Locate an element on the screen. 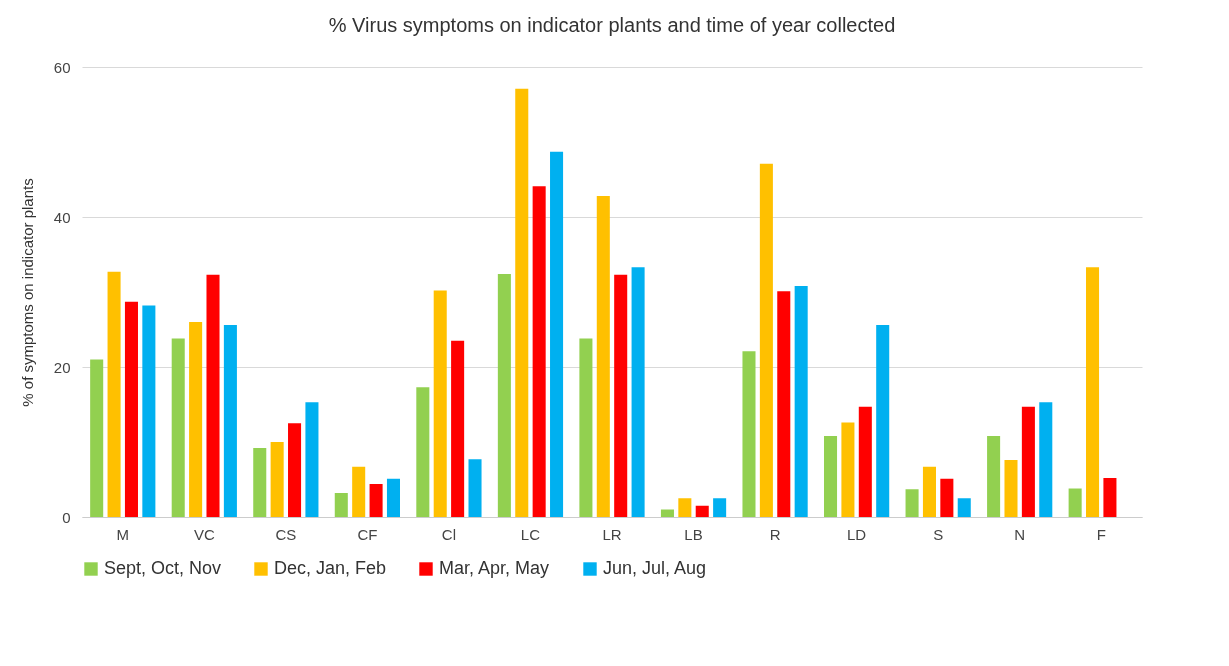  y-tick-label: 60 is located at coordinates (62, 67).